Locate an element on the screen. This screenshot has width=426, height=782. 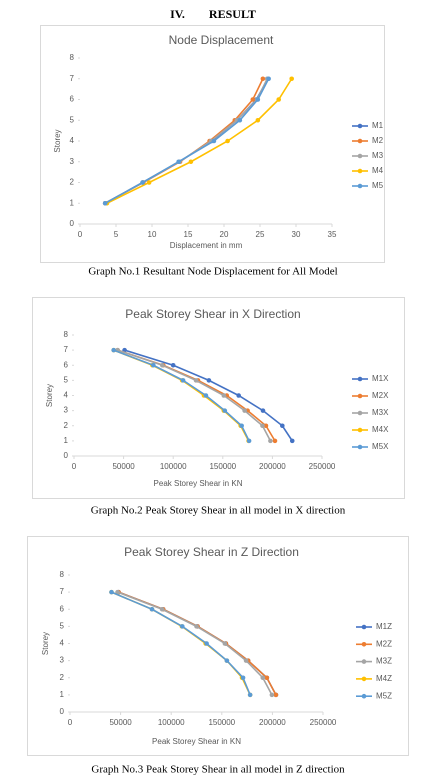
legend-label: M2 is located at coordinates (378, 140).